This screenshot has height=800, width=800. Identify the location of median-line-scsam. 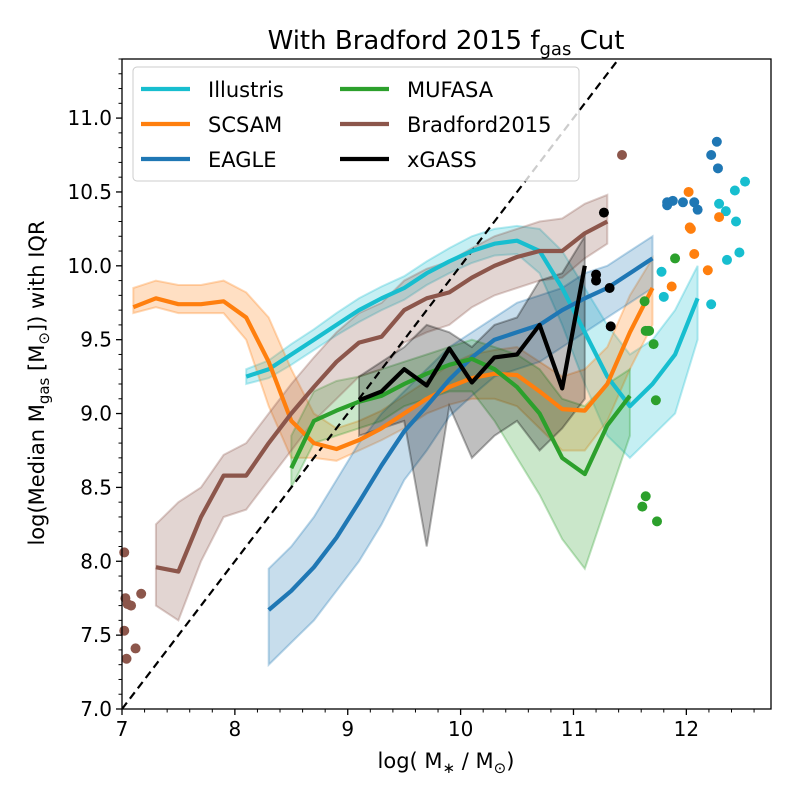
(393, 369).